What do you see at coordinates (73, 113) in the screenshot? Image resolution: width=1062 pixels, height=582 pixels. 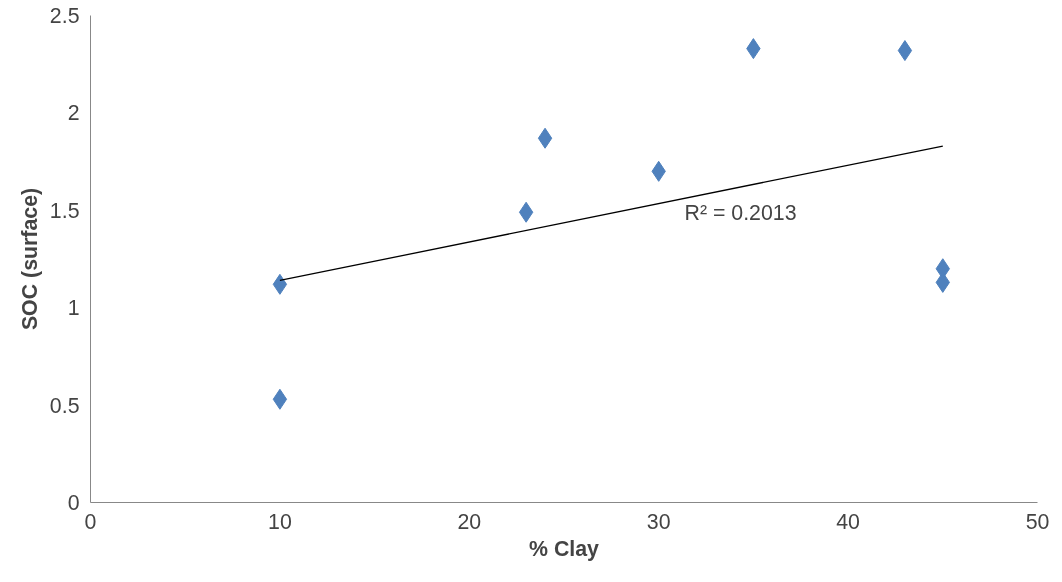 I see `y-tick-label: 2` at bounding box center [73, 113].